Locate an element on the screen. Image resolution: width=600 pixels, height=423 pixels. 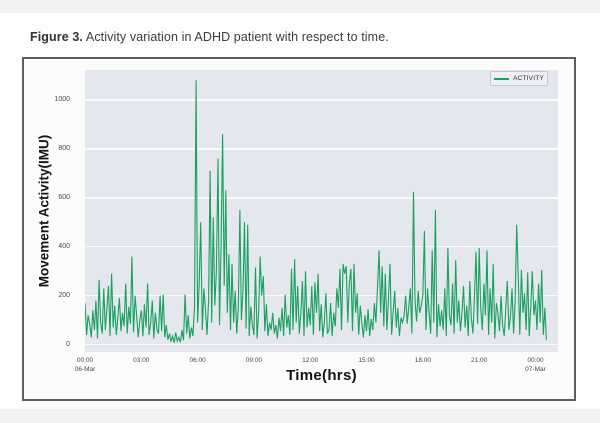
y-tick-label: 400 is located at coordinates (64, 246).